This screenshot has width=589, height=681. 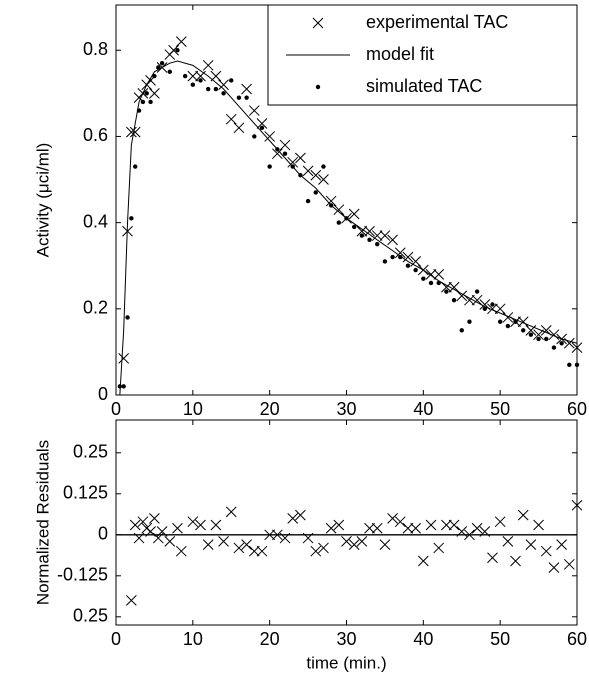 I want to click on legend-label: simulated TAC, so click(x=424, y=86).